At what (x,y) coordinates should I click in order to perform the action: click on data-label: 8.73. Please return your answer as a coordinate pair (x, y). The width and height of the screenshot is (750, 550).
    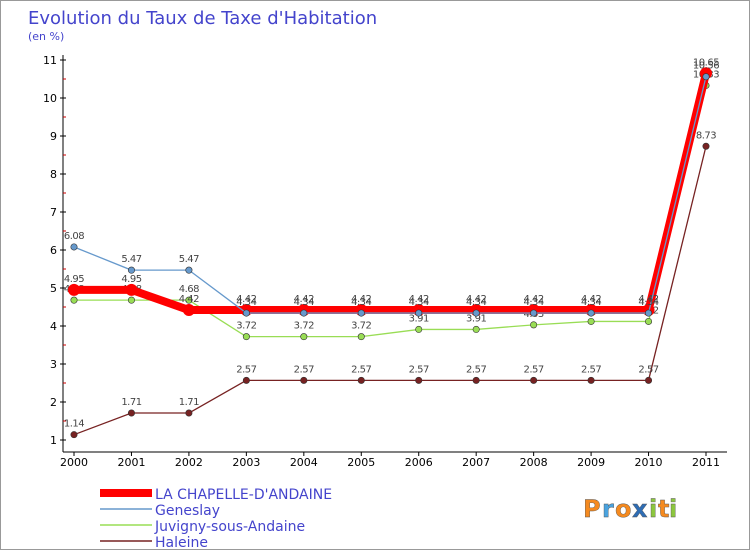
    Looking at the image, I should click on (706, 135).